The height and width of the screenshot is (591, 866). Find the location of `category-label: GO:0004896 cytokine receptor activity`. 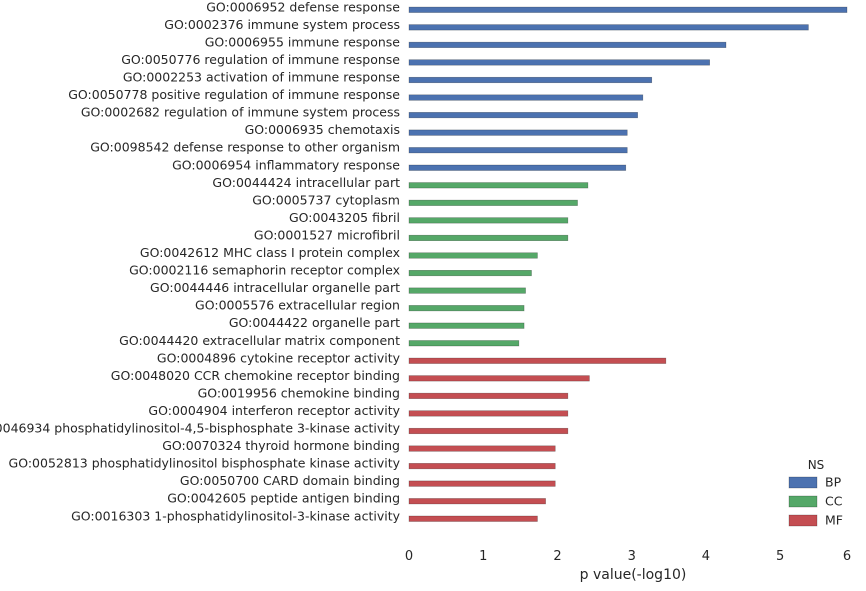

category-label: GO:0004896 cytokine receptor activity is located at coordinates (279, 357).